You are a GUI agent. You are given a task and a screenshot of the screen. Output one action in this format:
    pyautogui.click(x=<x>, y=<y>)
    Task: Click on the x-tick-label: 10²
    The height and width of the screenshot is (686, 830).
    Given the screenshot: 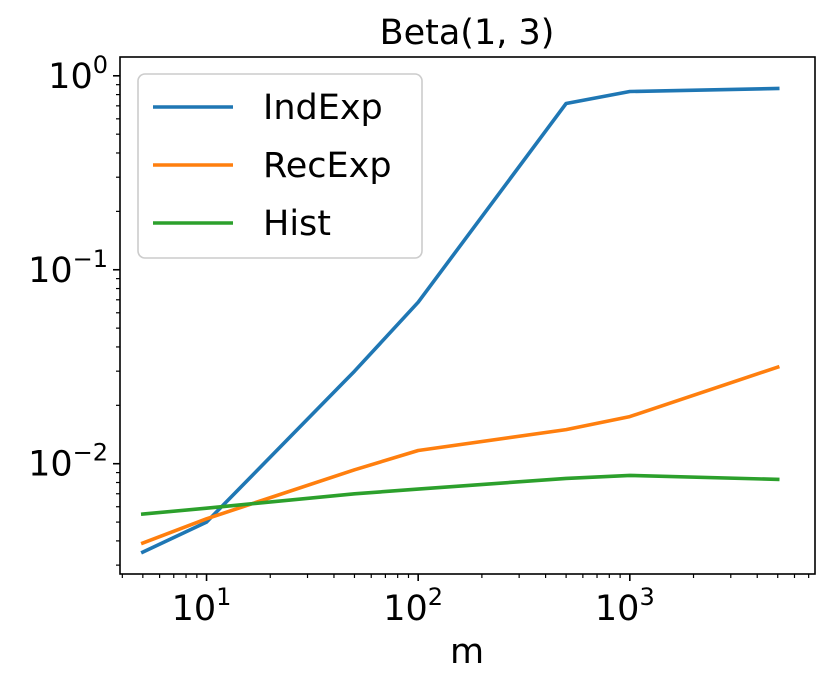 What is the action you would take?
    pyautogui.click(x=413, y=606)
    